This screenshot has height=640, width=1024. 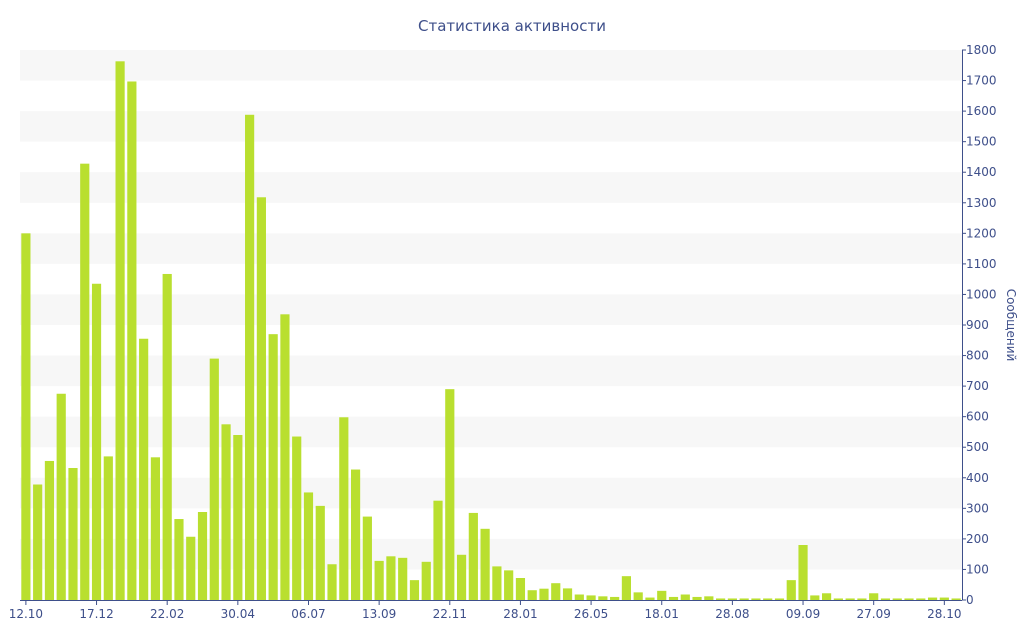 I want to click on y-tick-label: 0, so click(x=970, y=600).